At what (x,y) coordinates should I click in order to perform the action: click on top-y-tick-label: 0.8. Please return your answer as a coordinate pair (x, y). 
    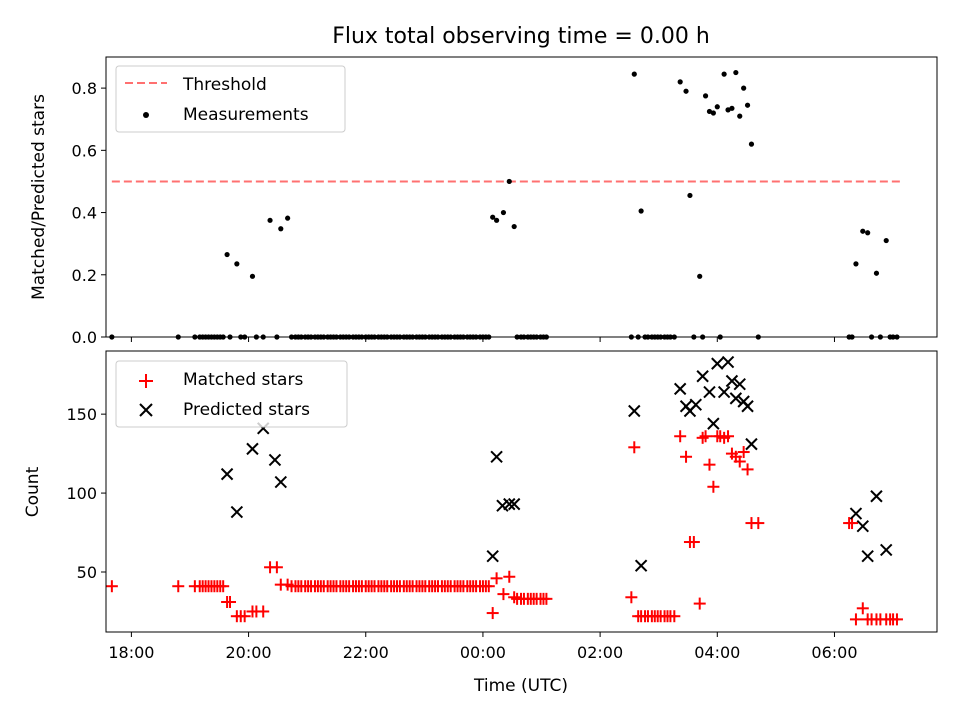
    Looking at the image, I should click on (84, 88).